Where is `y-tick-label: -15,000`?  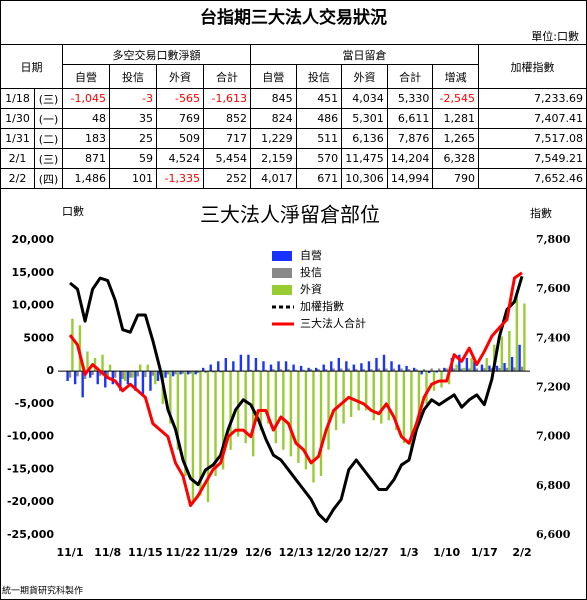 y-tick-label: -15,000 is located at coordinates (30, 468).